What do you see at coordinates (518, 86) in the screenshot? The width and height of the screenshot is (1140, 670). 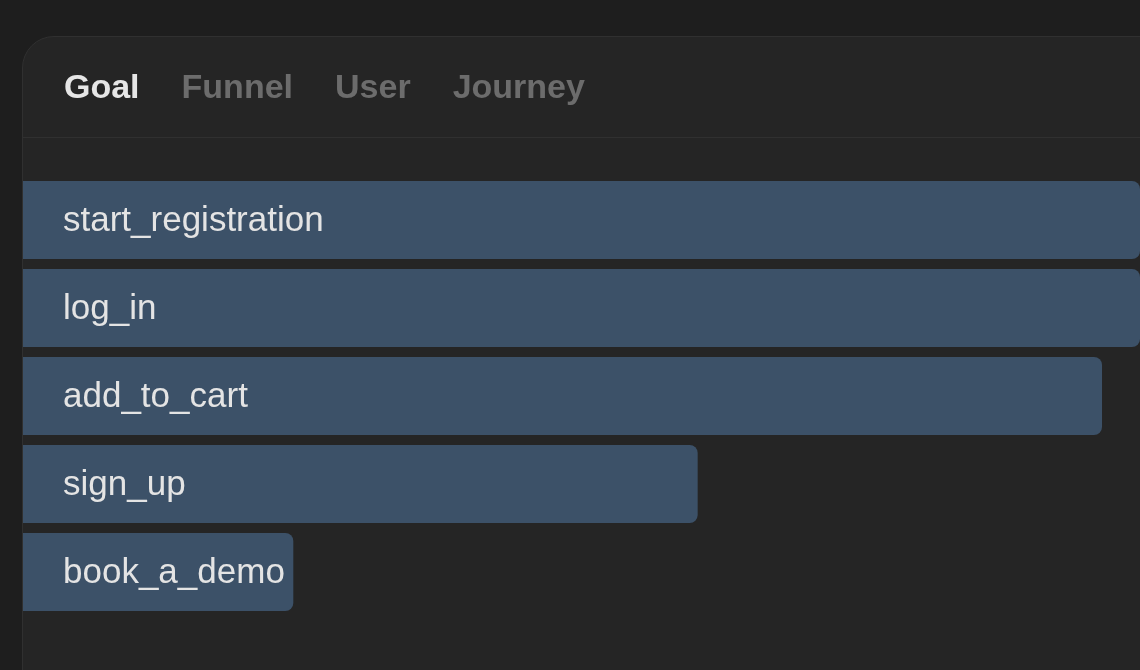 I see `text: Journey` at bounding box center [518, 86].